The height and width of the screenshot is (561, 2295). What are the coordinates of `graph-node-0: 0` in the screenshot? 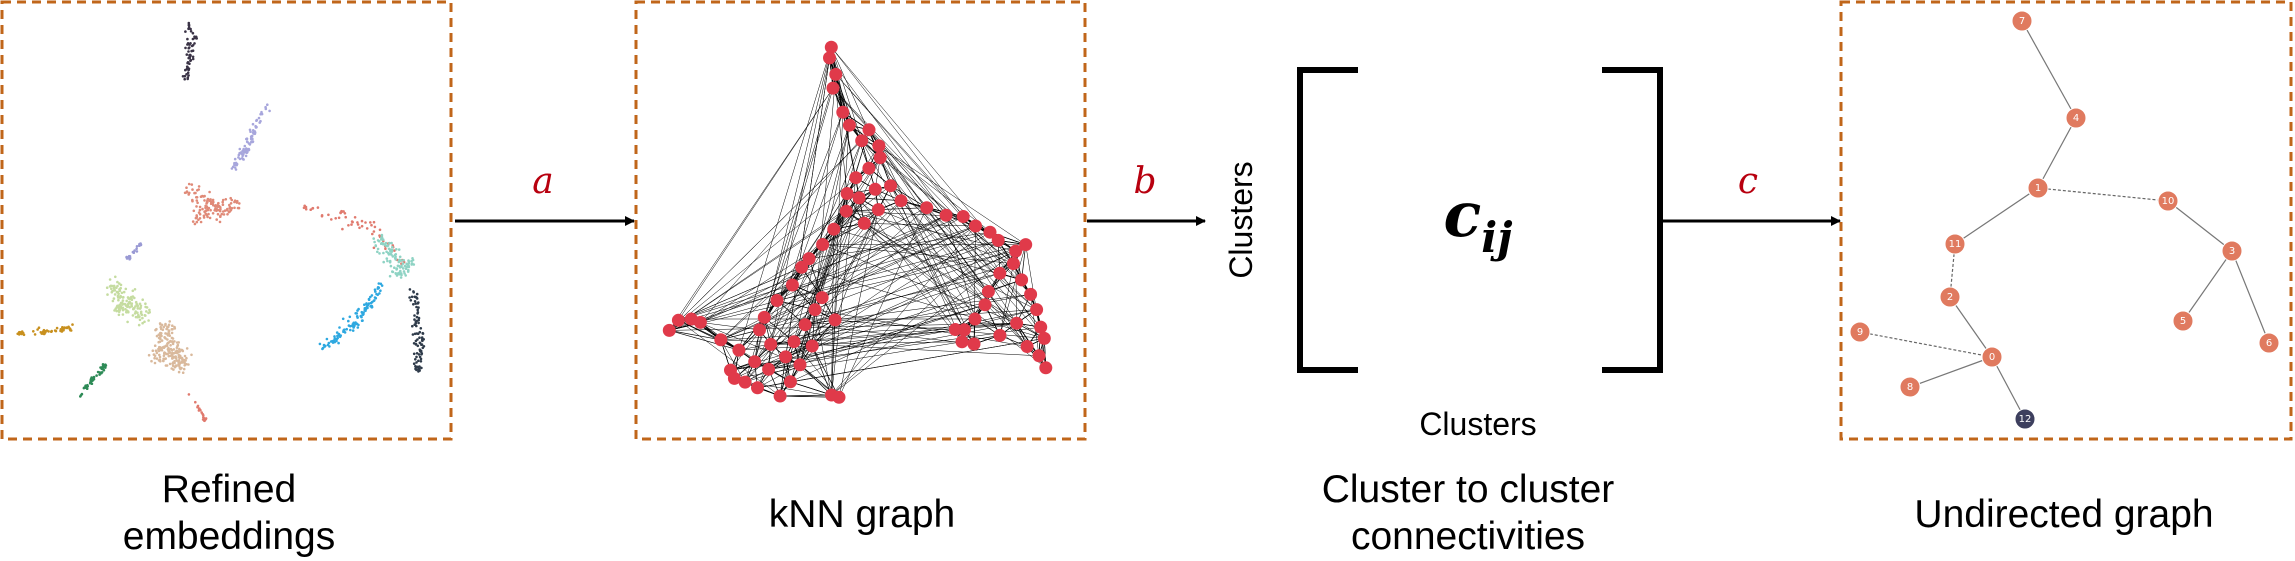 It's located at (1992, 357).